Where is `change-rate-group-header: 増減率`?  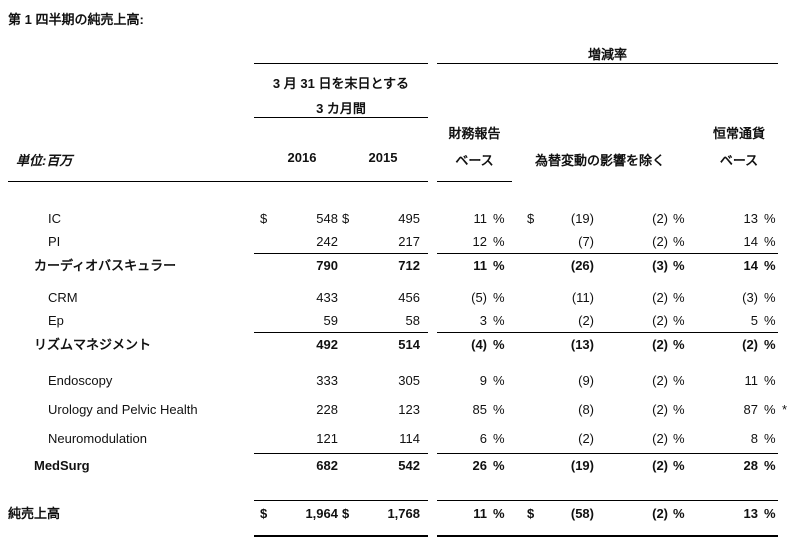
change-rate-group-header: 増減率 is located at coordinates (607, 54).